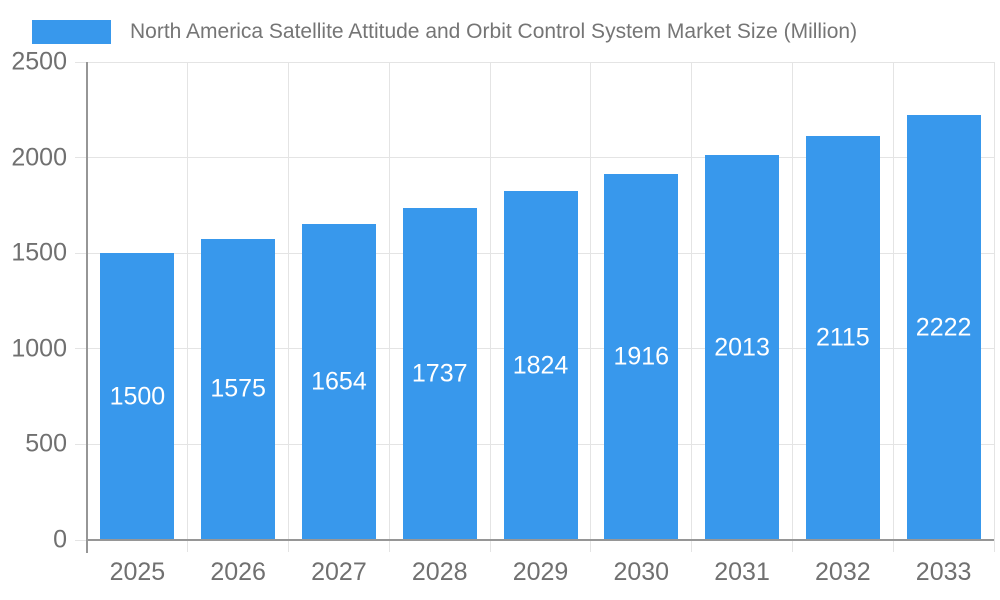 Image resolution: width=1000 pixels, height=600 pixels. What do you see at coordinates (540, 540) in the screenshot?
I see `x-axis-line` at bounding box center [540, 540].